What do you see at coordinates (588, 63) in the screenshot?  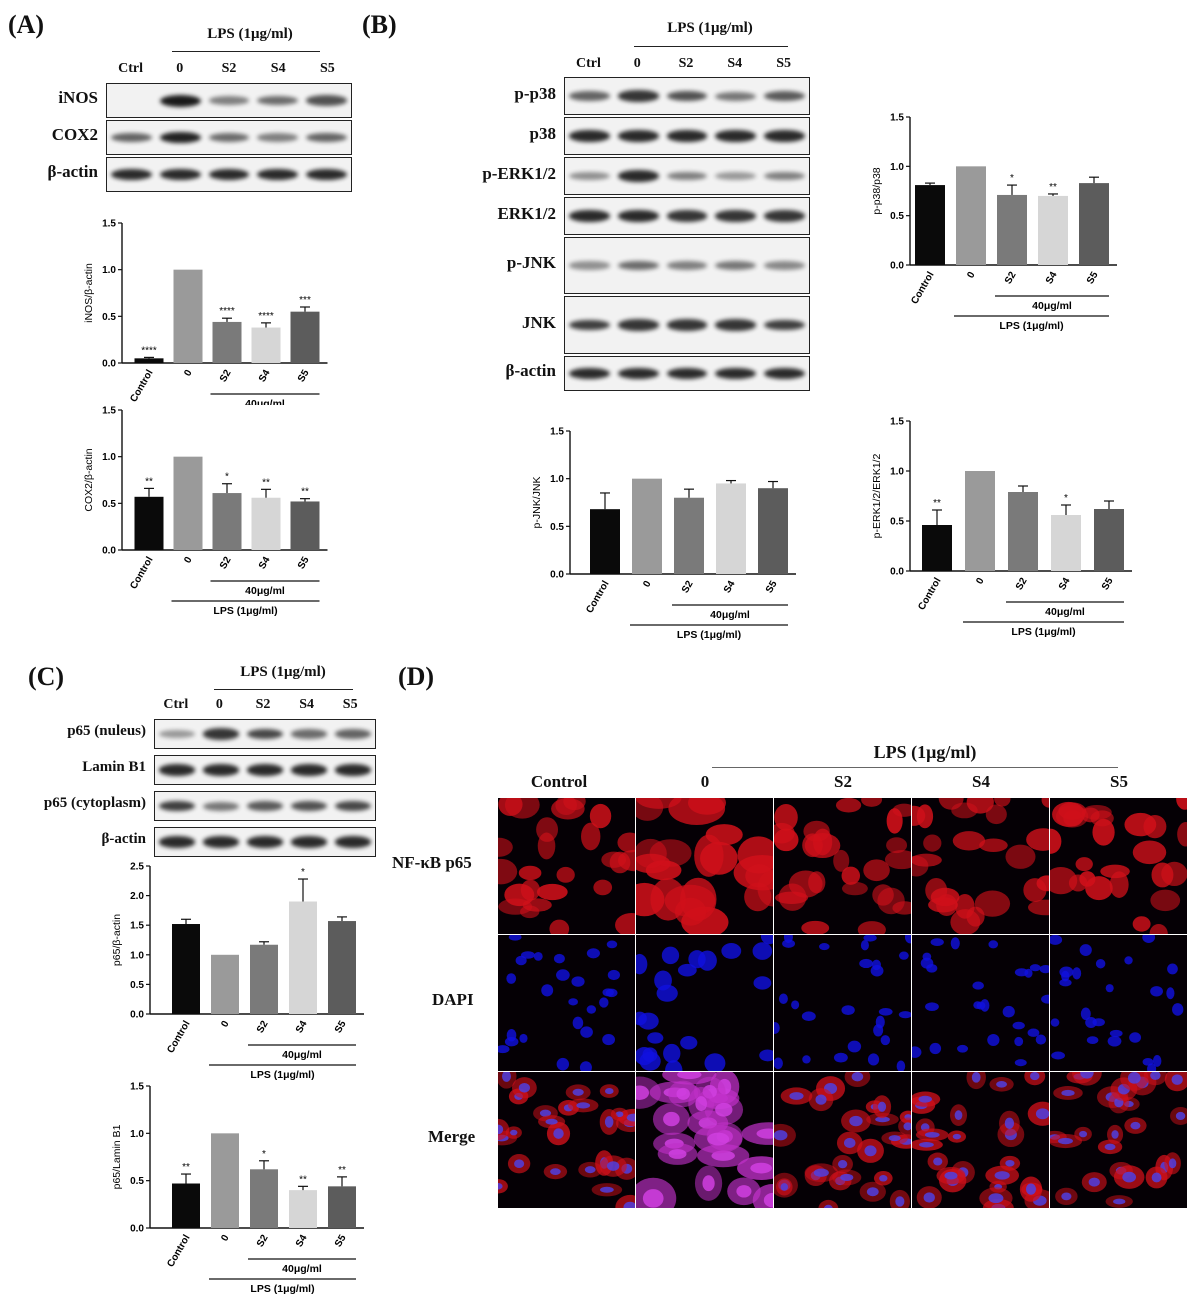 I see `lane-label: Ctrl` at bounding box center [588, 63].